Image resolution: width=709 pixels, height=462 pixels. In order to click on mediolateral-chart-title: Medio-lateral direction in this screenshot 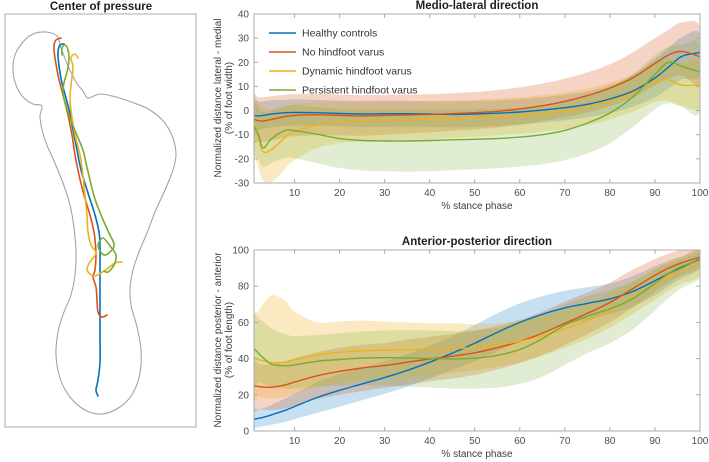, I will do `click(477, 6)`.